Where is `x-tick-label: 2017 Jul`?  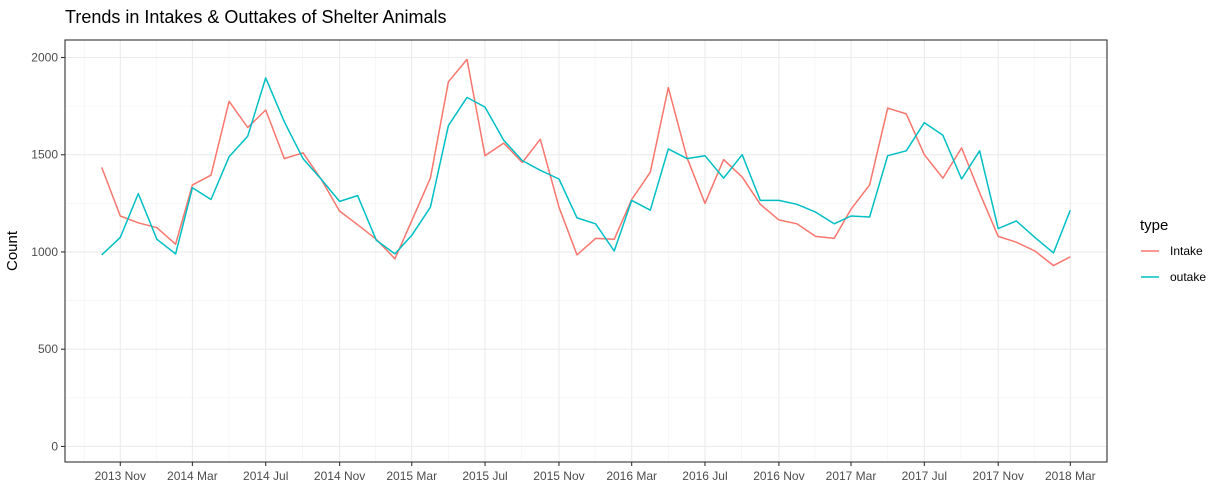
x-tick-label: 2017 Jul is located at coordinates (924, 476).